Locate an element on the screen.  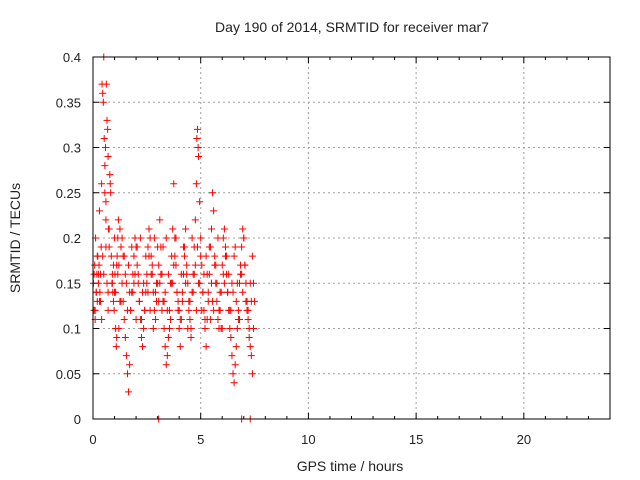
y-tick-label: 0.4 is located at coordinates (72, 57).